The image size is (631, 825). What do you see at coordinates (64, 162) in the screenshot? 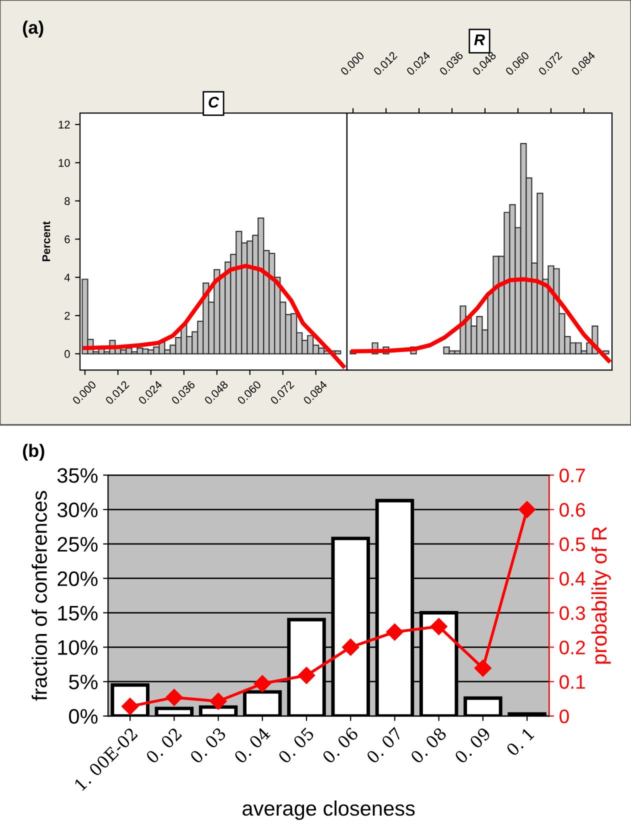
I see `y-tick-label: 10` at bounding box center [64, 162].